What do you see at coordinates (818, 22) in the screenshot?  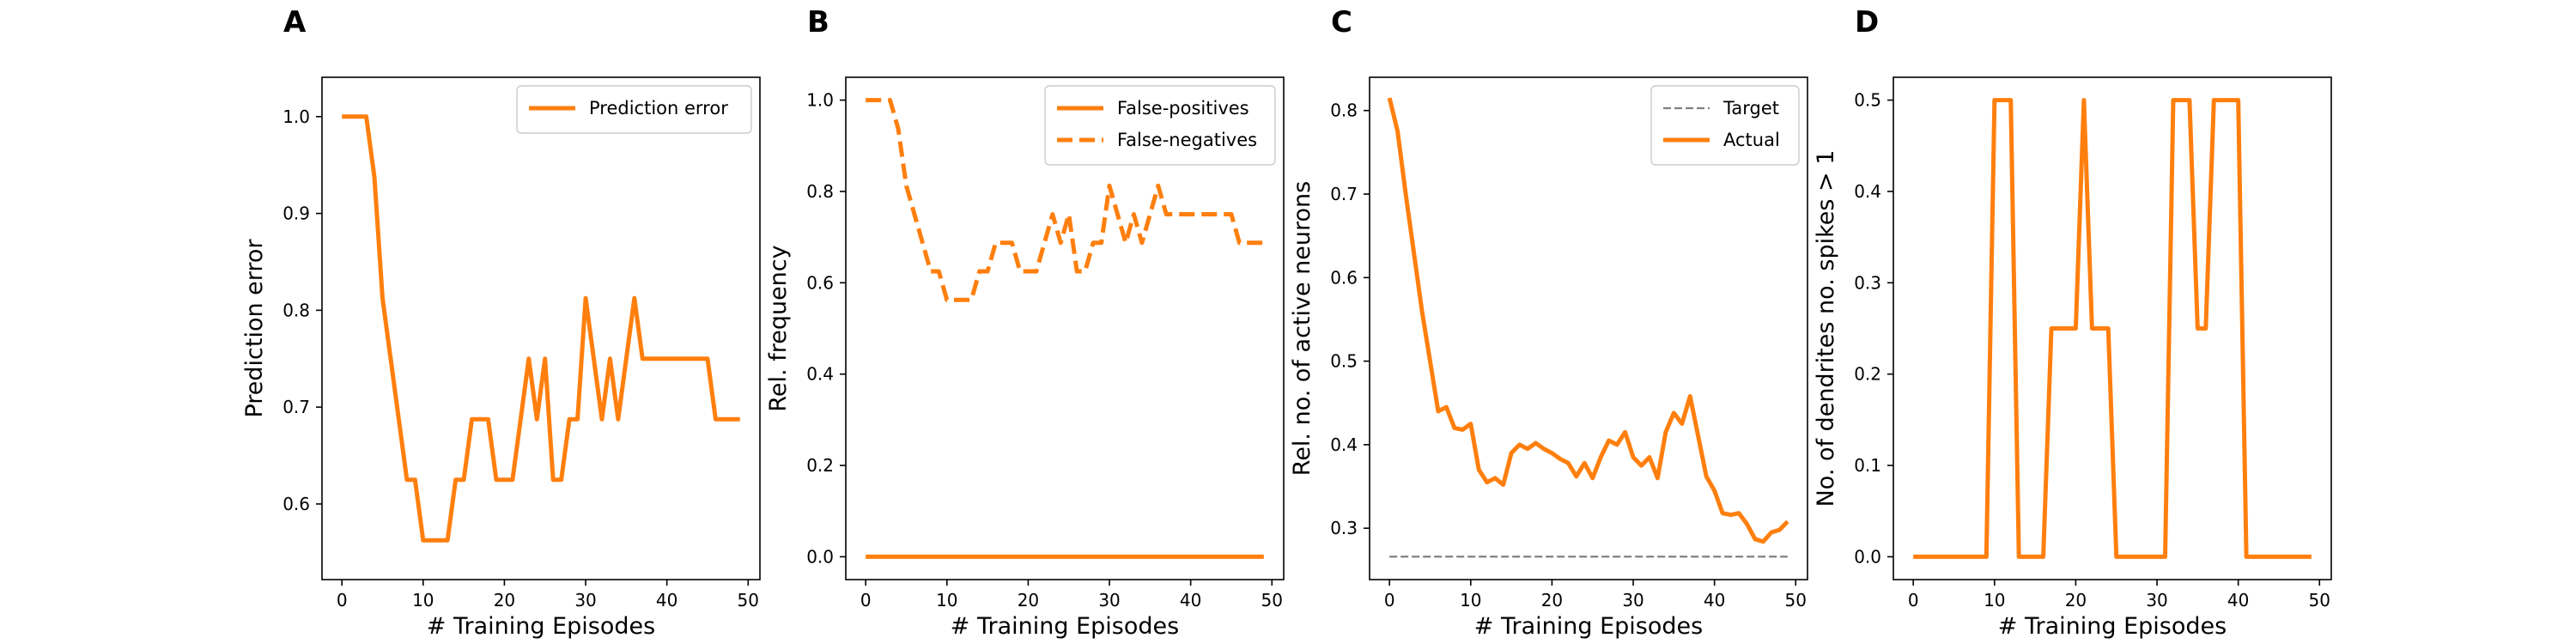 I see `panel-label: B` at bounding box center [818, 22].